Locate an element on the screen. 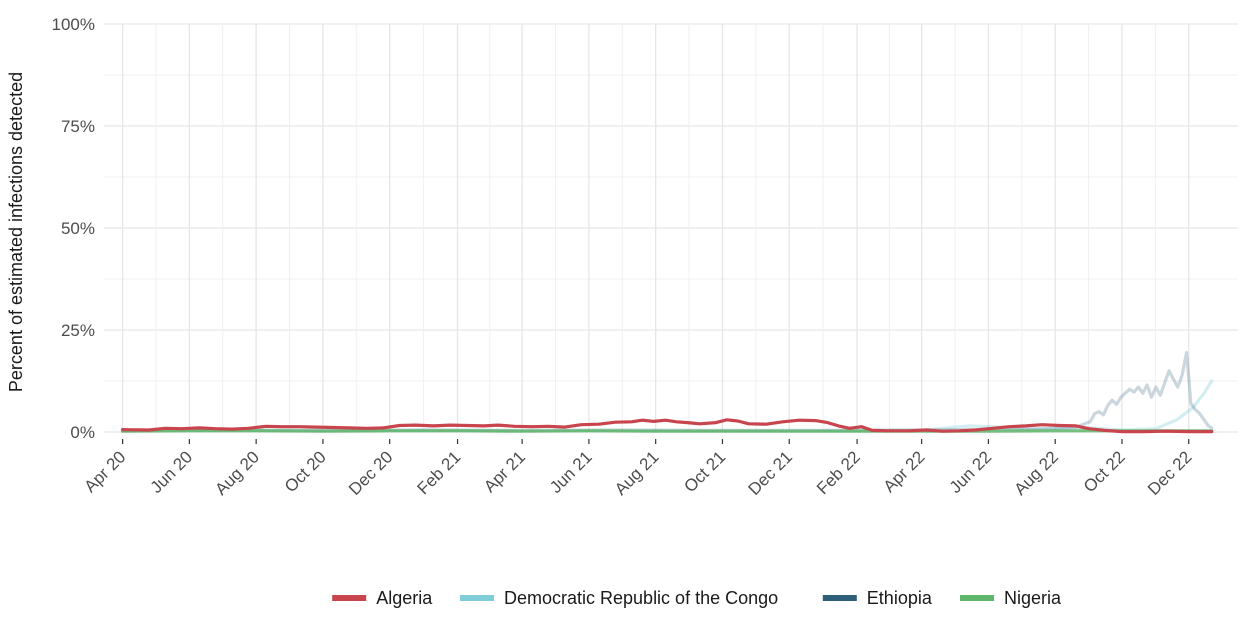 Image resolution: width=1252 pixels, height=617 pixels. y-tick-label: 25% is located at coordinates (78, 330).